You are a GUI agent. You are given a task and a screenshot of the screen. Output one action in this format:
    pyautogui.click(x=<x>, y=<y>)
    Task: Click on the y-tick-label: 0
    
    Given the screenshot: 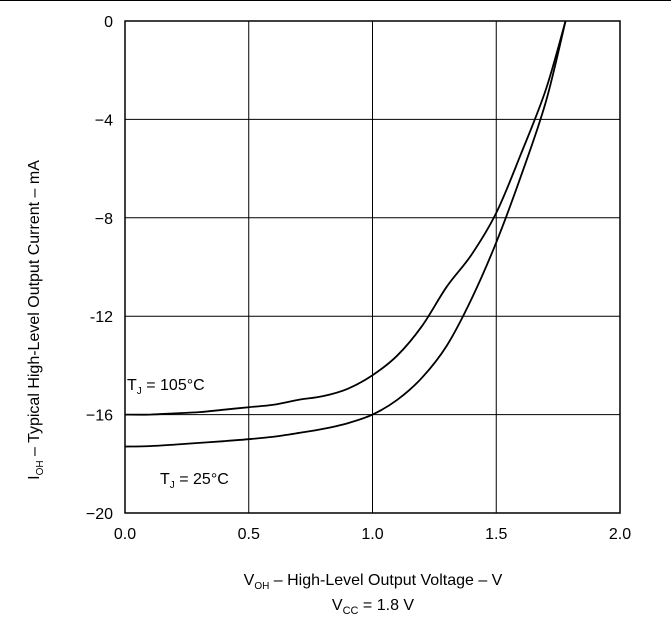 What is the action you would take?
    pyautogui.click(x=108, y=22)
    